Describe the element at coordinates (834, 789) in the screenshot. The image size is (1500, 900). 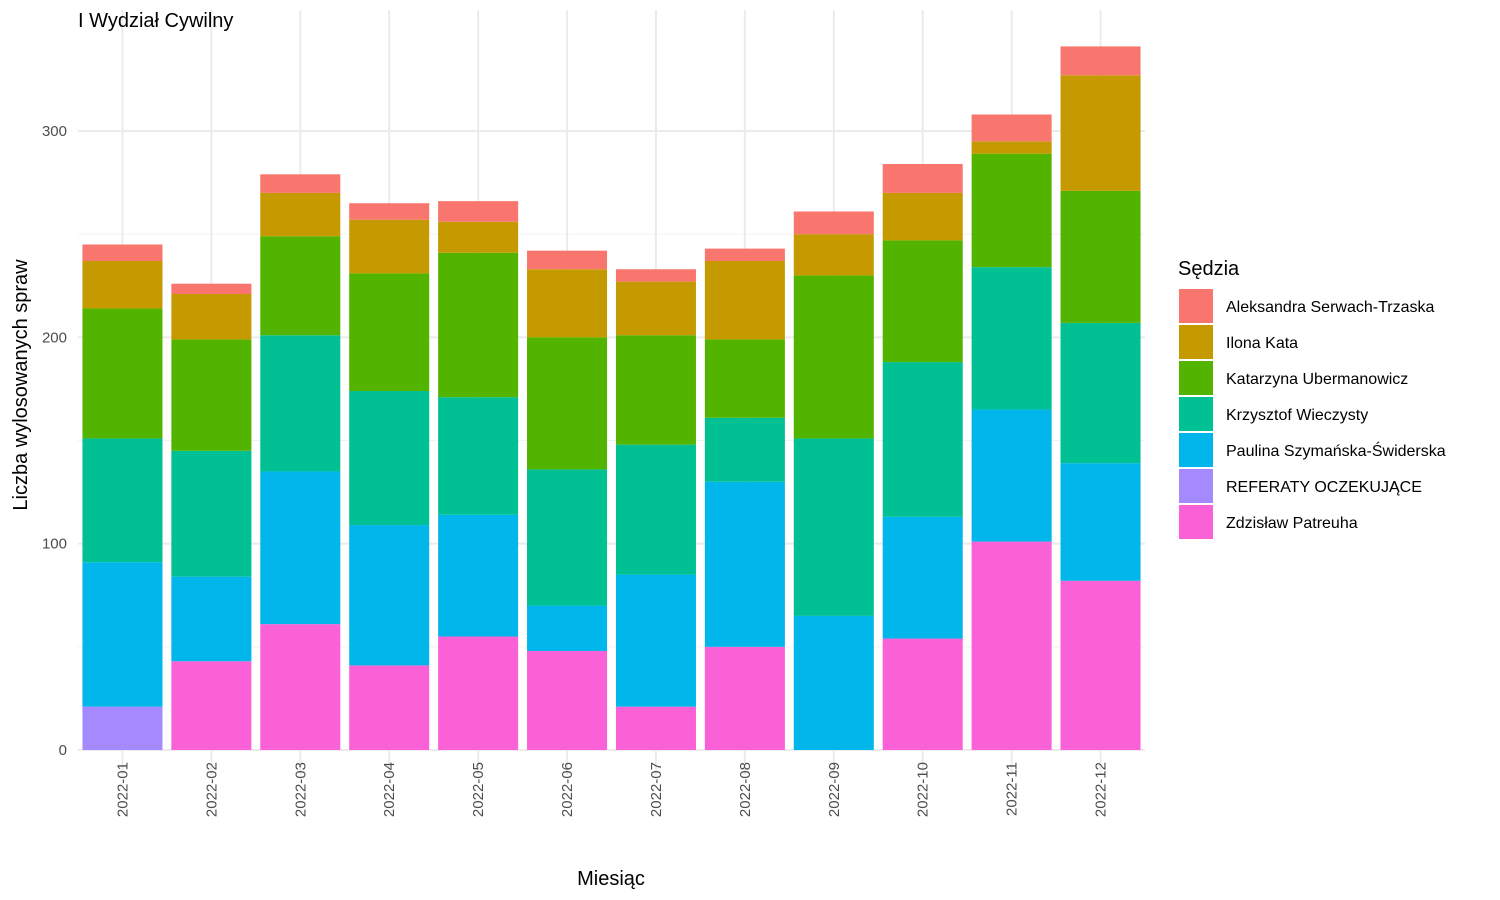
I see `x-tick-label: 2022-09` at that location.